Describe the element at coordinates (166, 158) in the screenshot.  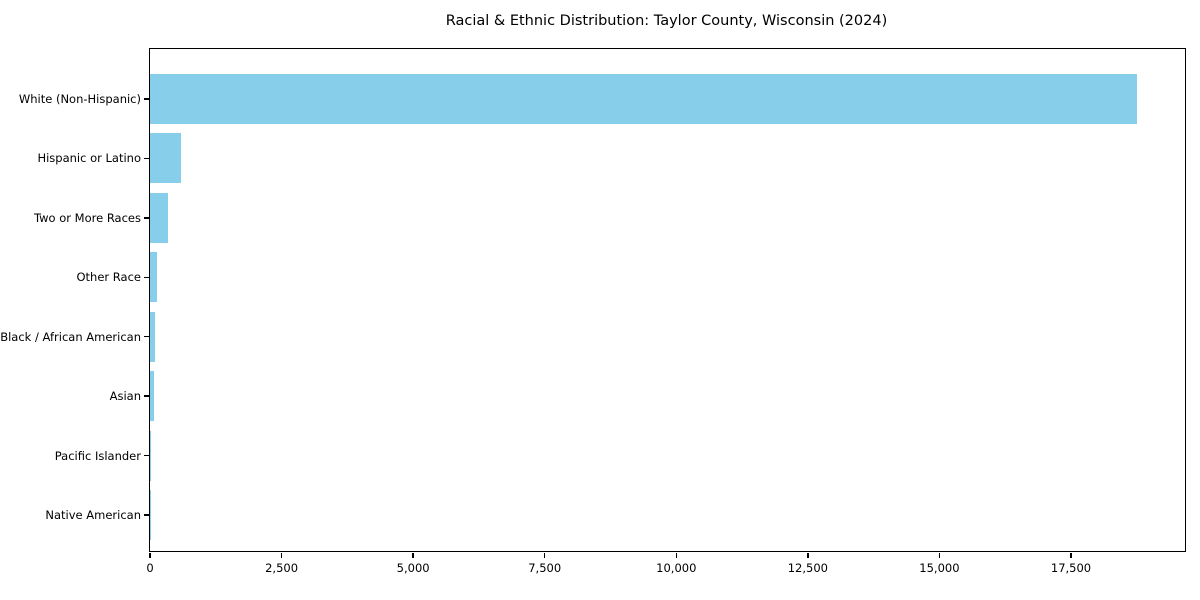
I see `bar-hispanic-or-latino` at that location.